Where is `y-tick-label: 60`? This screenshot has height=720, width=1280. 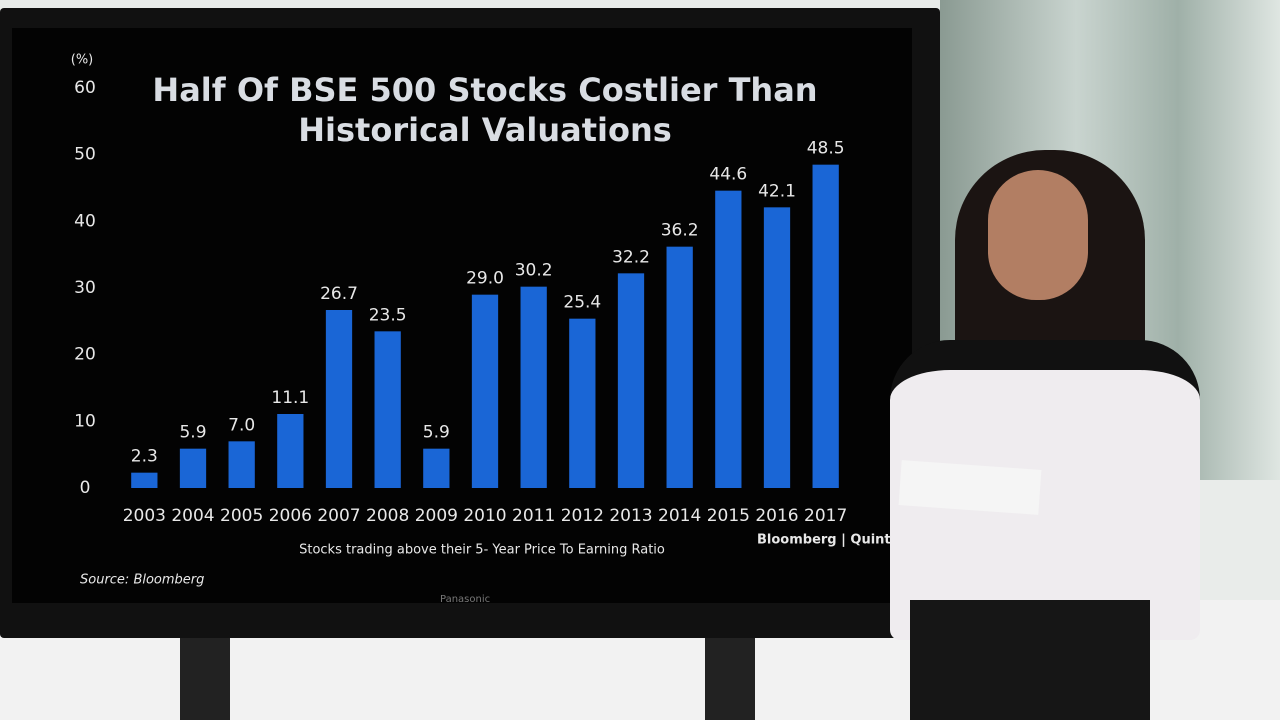
y-tick-label: 60 is located at coordinates (85, 88).